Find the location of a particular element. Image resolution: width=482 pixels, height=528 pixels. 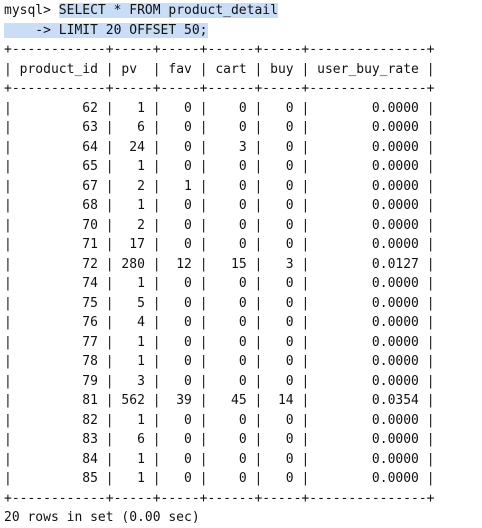

table-row: | 76 | 4 | 0 | 0 | 0 | 0.0000 | is located at coordinates (243, 323).